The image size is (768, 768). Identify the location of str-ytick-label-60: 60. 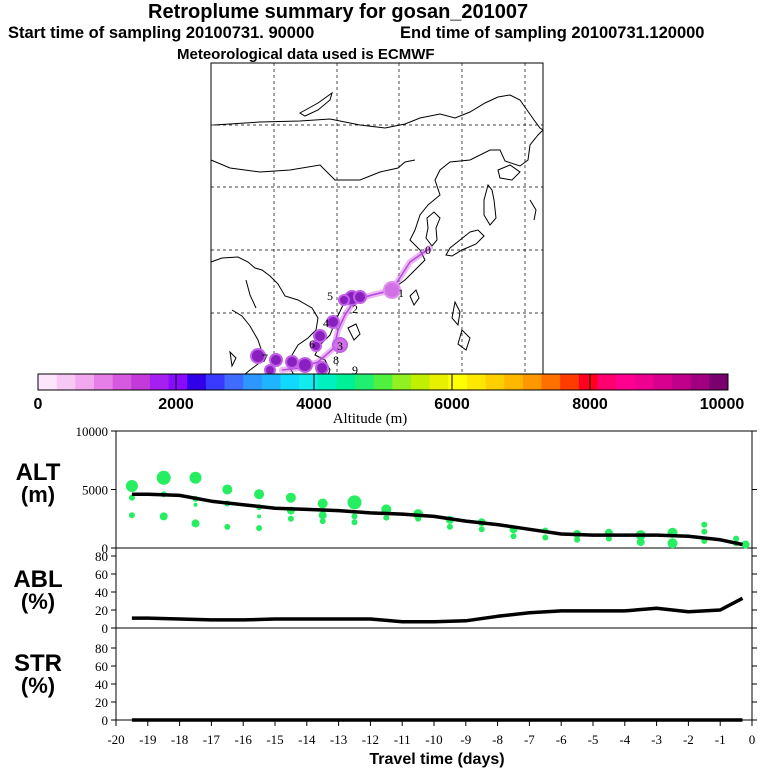
(101, 666).